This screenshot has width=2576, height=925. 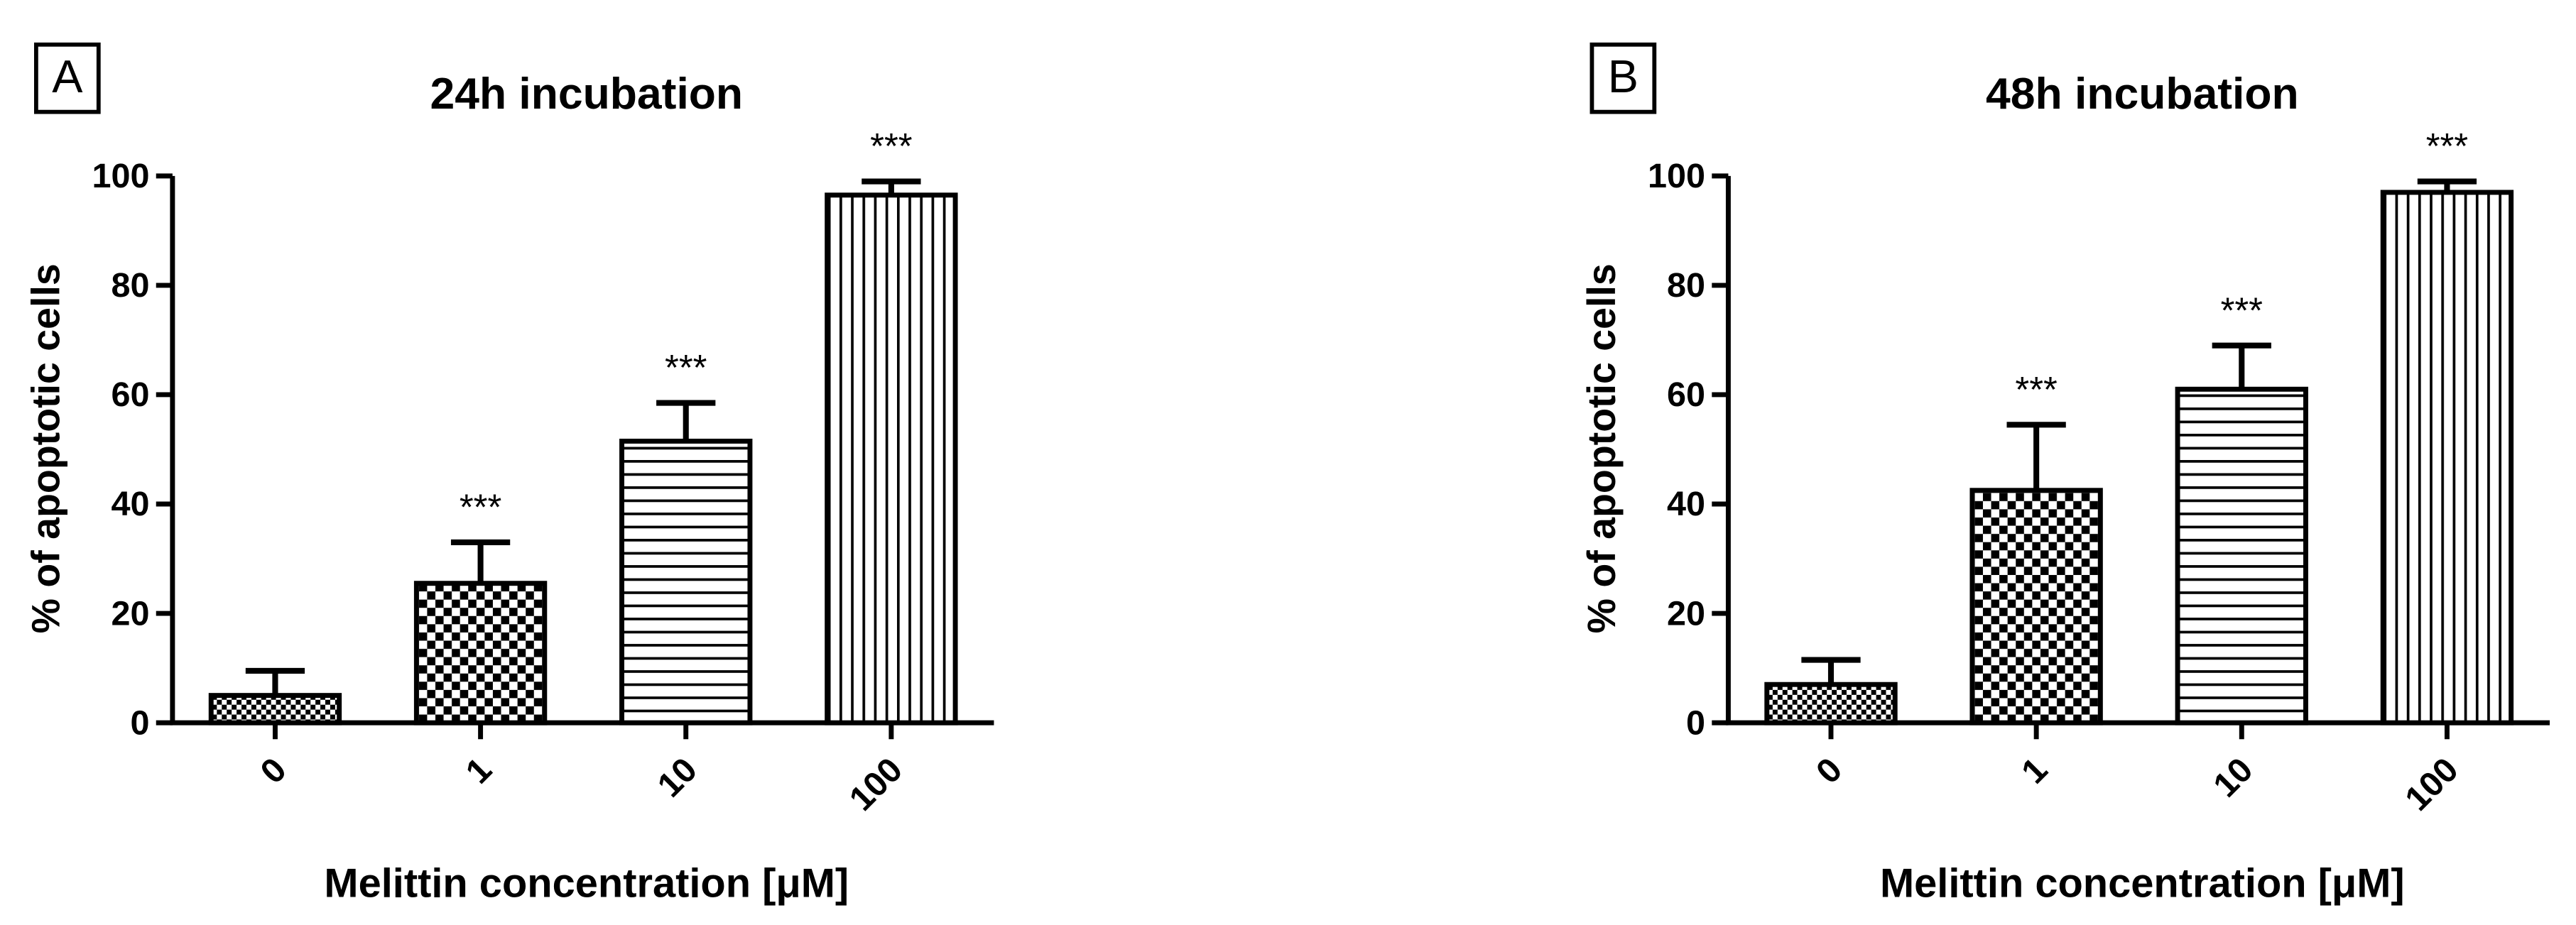 I want to click on chart-title: 48h incubation, so click(x=2142, y=94).